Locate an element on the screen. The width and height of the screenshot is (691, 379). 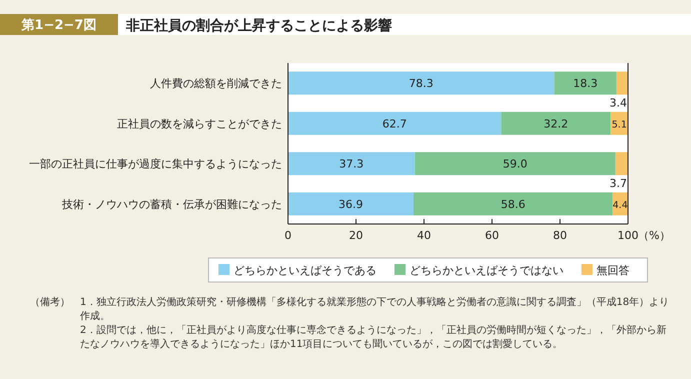
x-tick-label: 60 is located at coordinates (492, 235).